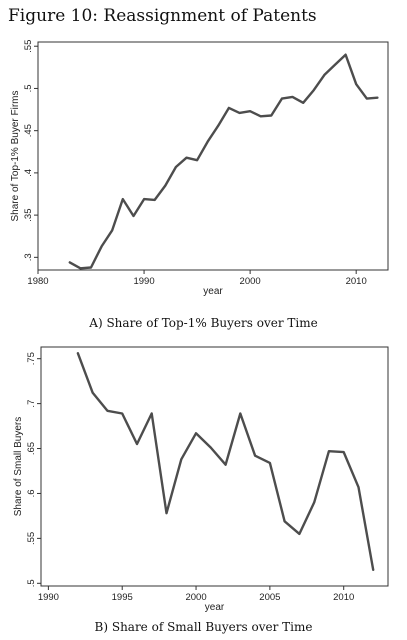 The image size is (407, 640). I want to click on y-tick-label: .3, so click(28, 257).